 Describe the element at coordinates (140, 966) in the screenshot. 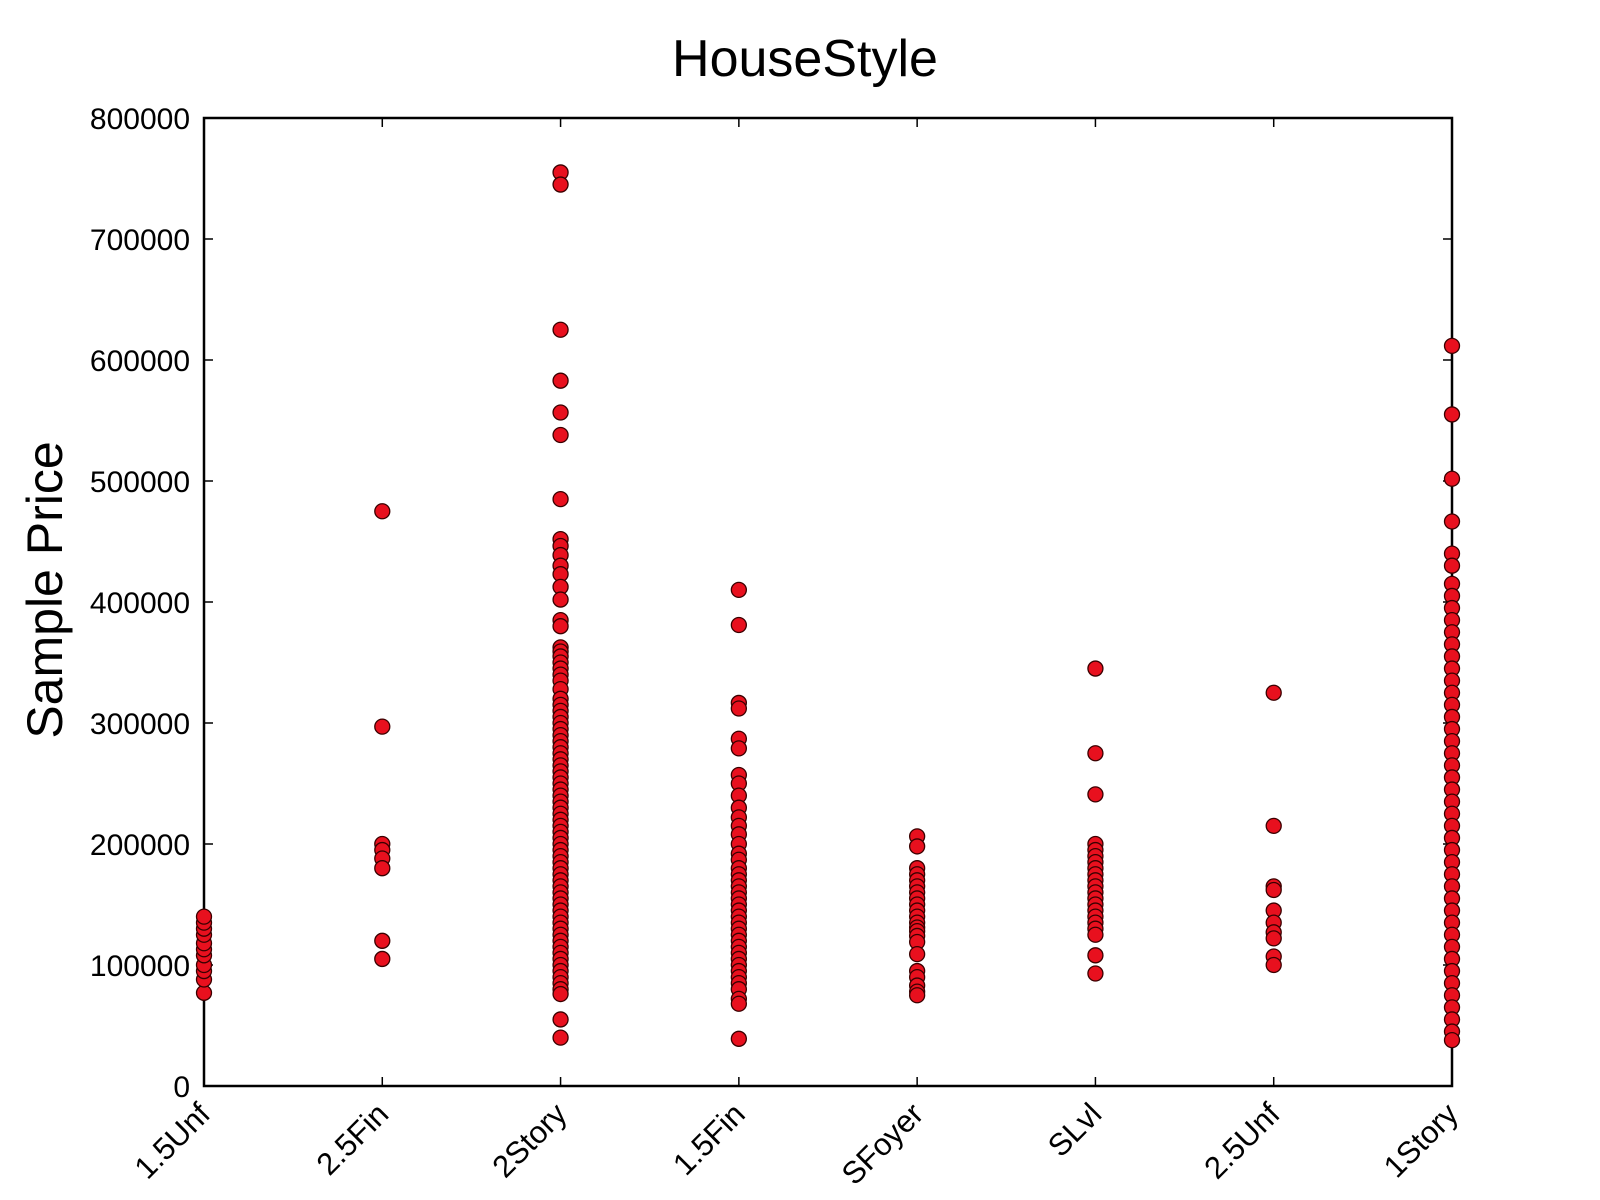

I see `y-tick-label: 100000` at that location.